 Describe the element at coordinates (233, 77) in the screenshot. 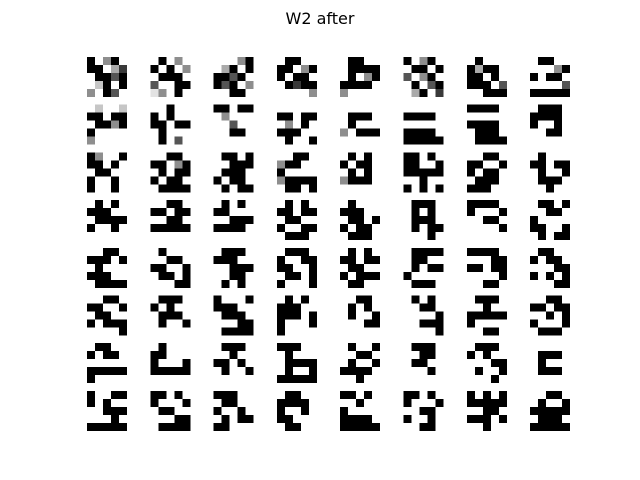

I see `tile` at that location.